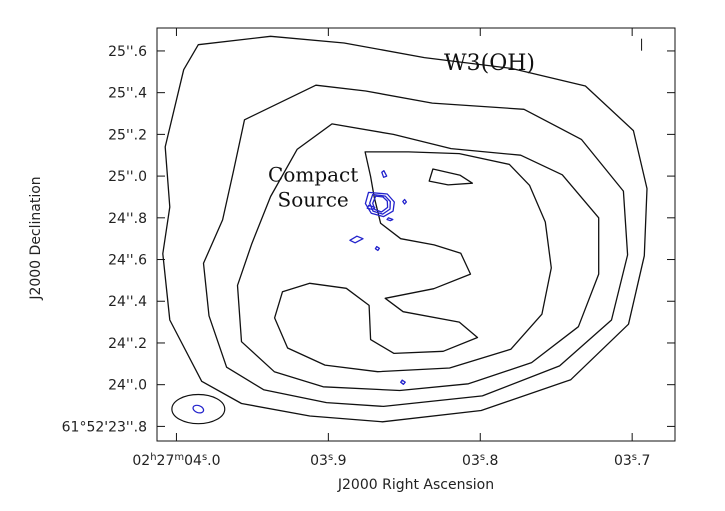 This screenshot has height=511, width=725. What do you see at coordinates (127, 135) in the screenshot?
I see `y-tick-label-2: 25''.2` at bounding box center [127, 135].